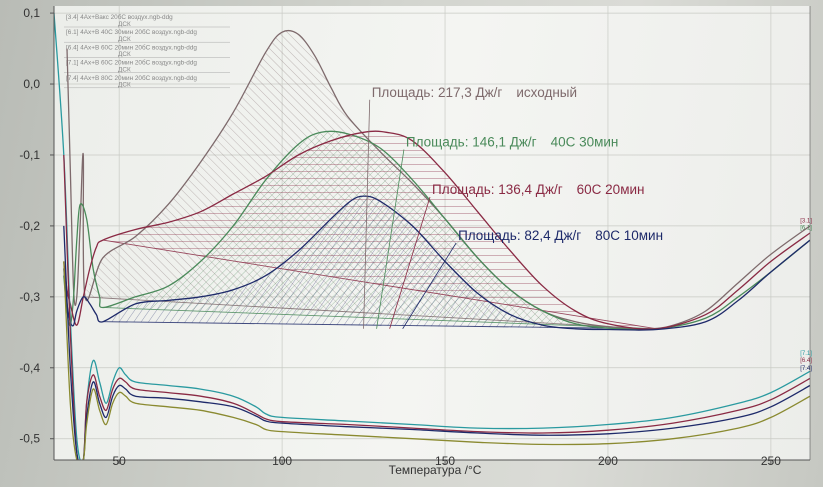  Describe the element at coordinates (629, 235) in the screenshot. I see `area-label-sample-3: 80С 10мин` at that location.